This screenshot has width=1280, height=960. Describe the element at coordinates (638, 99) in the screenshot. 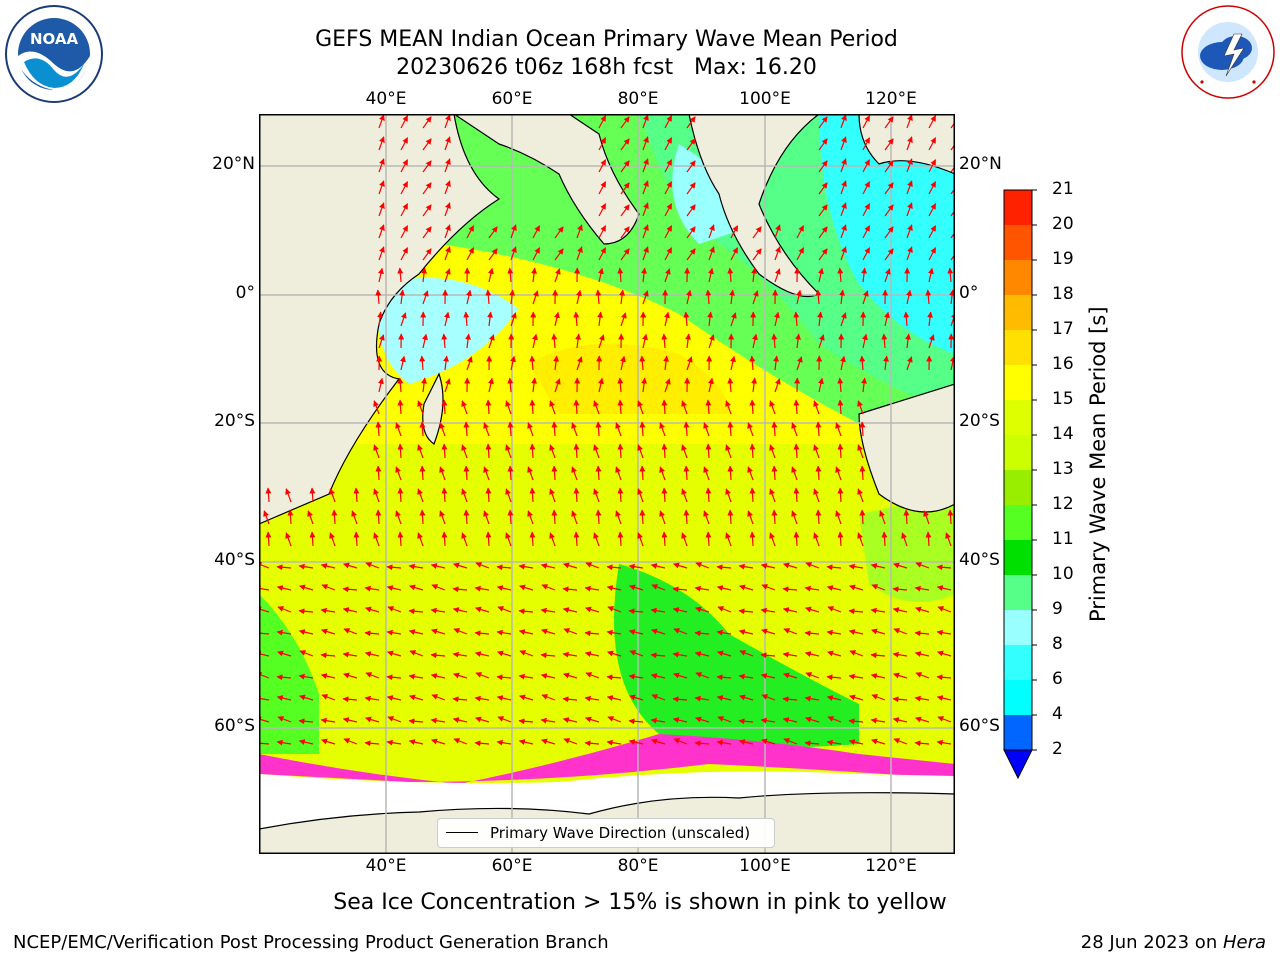

I see `lon-tick-top-80e: 80°E` at that location.